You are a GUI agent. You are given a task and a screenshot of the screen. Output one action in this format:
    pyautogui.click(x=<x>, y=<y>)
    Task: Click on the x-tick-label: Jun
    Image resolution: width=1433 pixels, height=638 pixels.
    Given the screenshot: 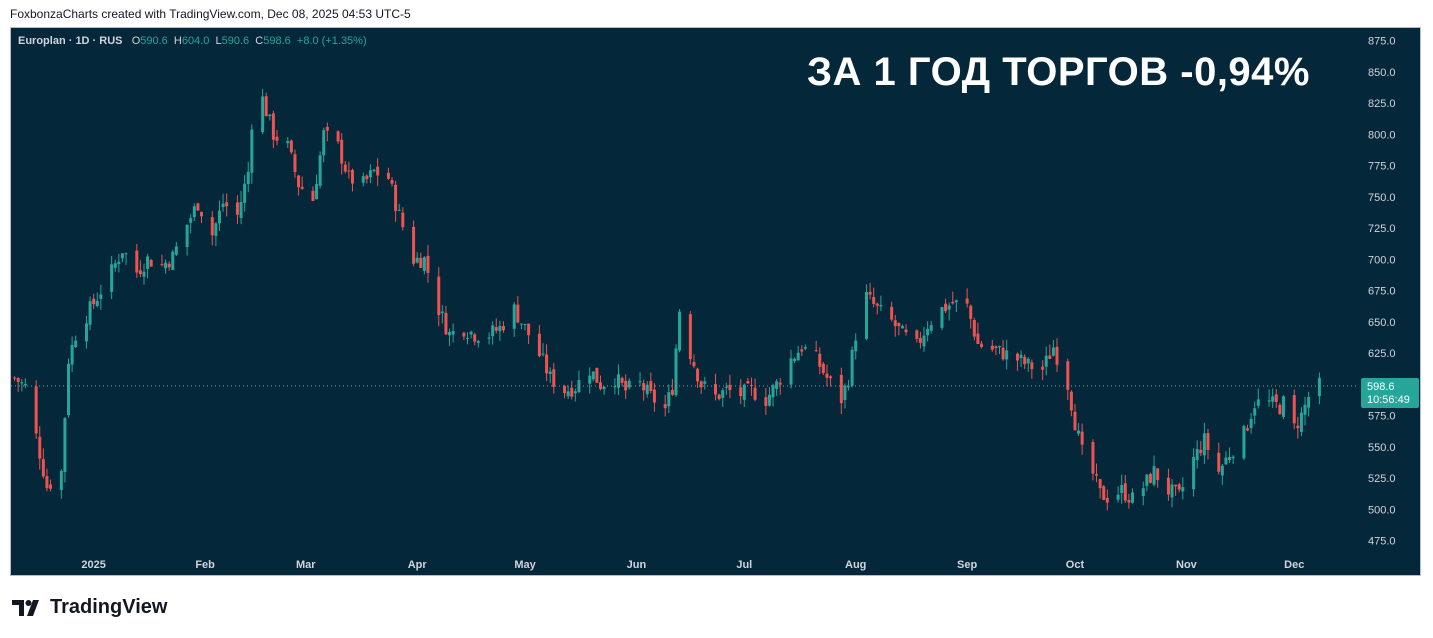 What is the action you would take?
    pyautogui.click(x=637, y=565)
    